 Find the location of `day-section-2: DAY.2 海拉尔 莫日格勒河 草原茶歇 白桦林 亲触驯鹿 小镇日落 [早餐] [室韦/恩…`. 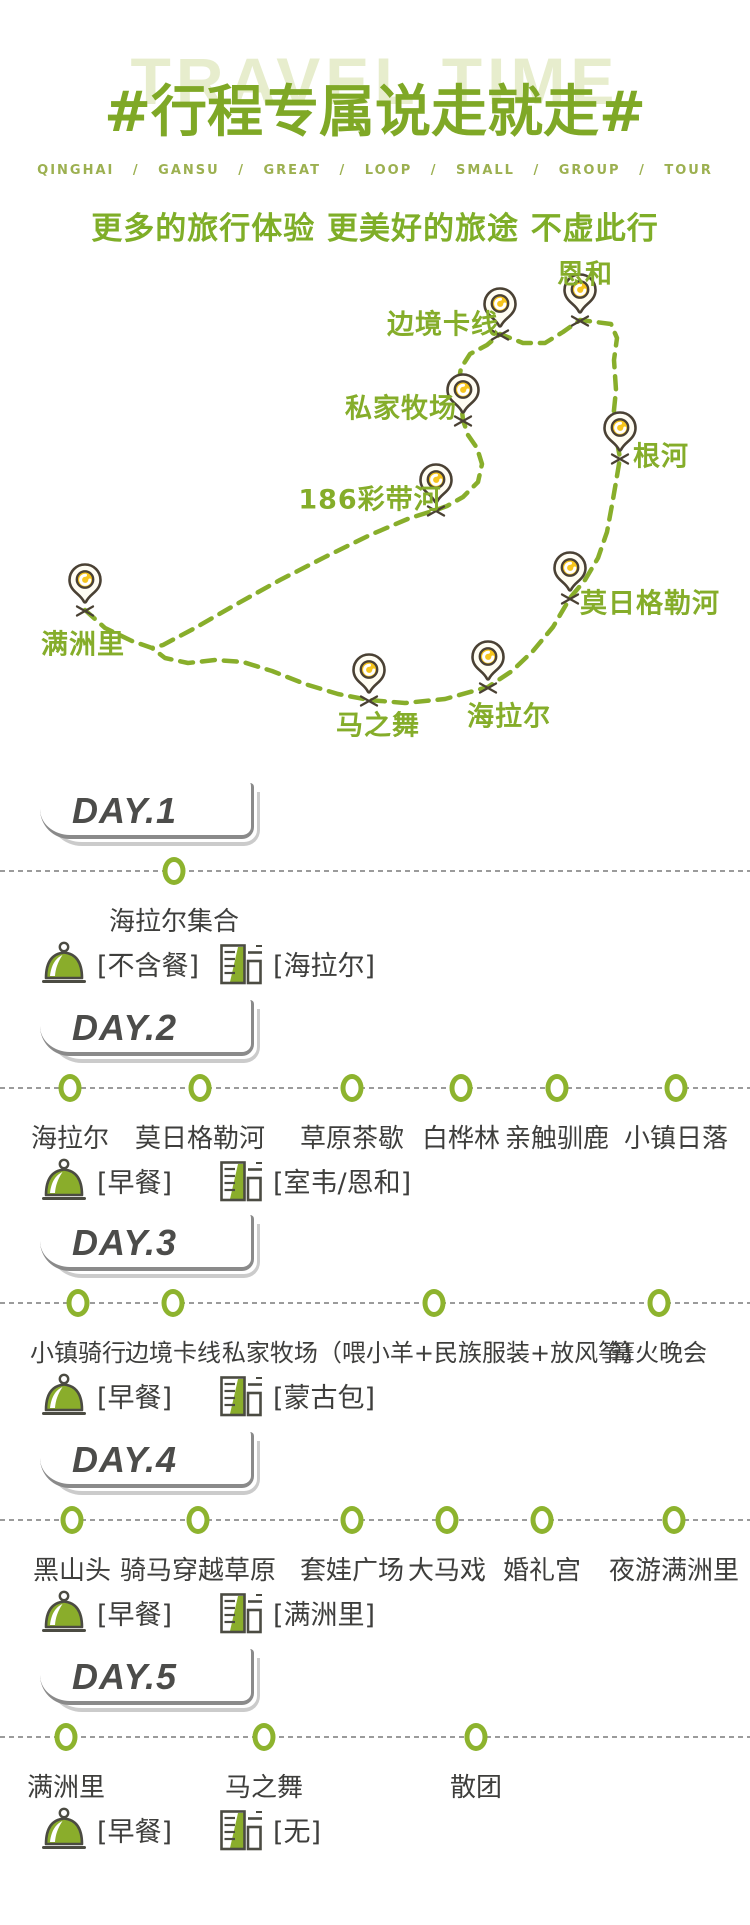

day-section-2: DAY.2 海拉尔 莫日格勒河 草原茶歇 白桦林 亲触驯鹿 小镇日落 [早餐] [室韦/恩… is located at coordinates (375, 1107).